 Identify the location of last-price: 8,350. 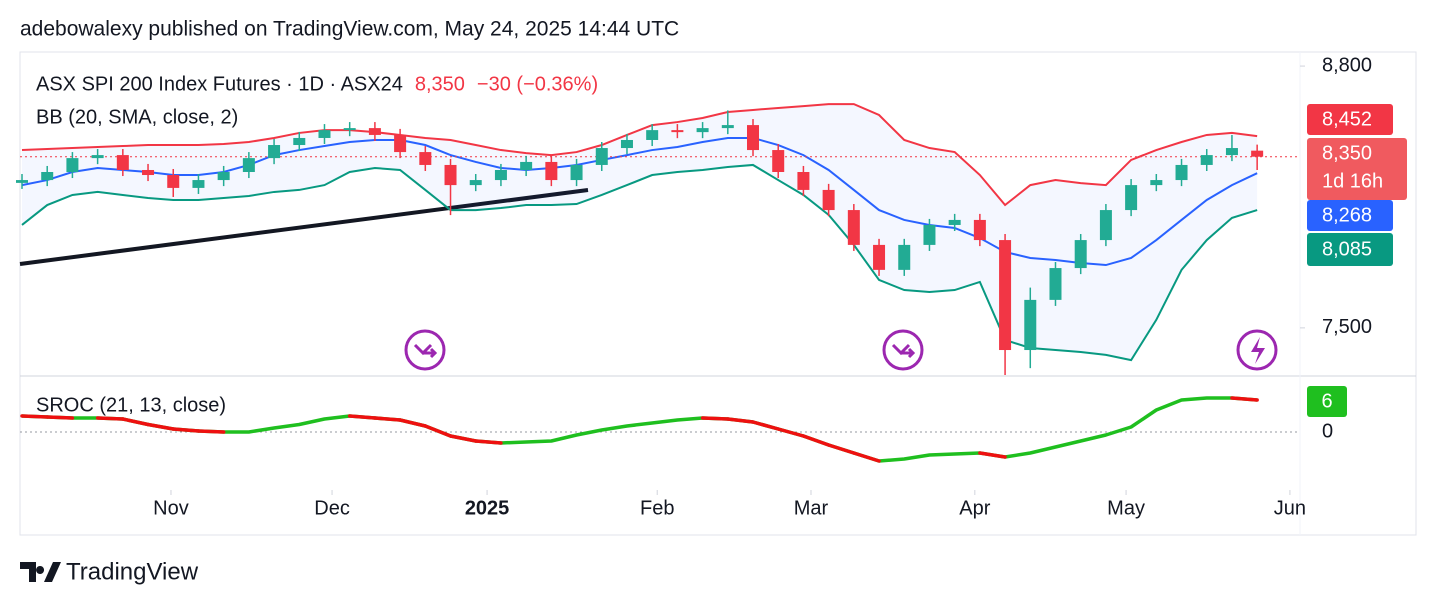
(440, 84).